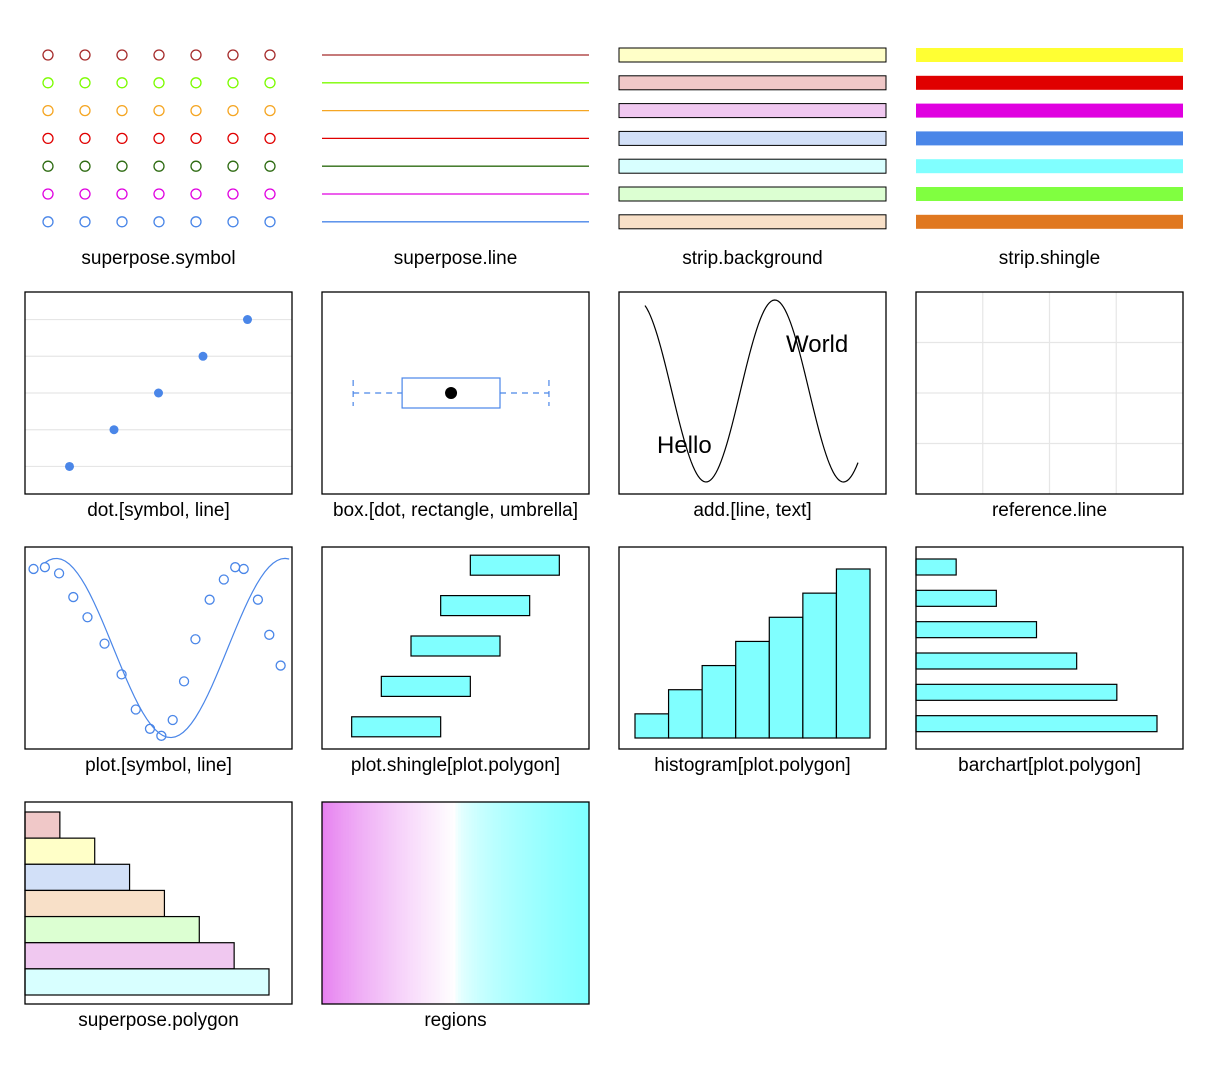 Image resolution: width=1207 pixels, height=1080 pixels. What do you see at coordinates (1049, 158) in the screenshot?
I see `panel-strip-shingle: strip.shingle` at bounding box center [1049, 158].